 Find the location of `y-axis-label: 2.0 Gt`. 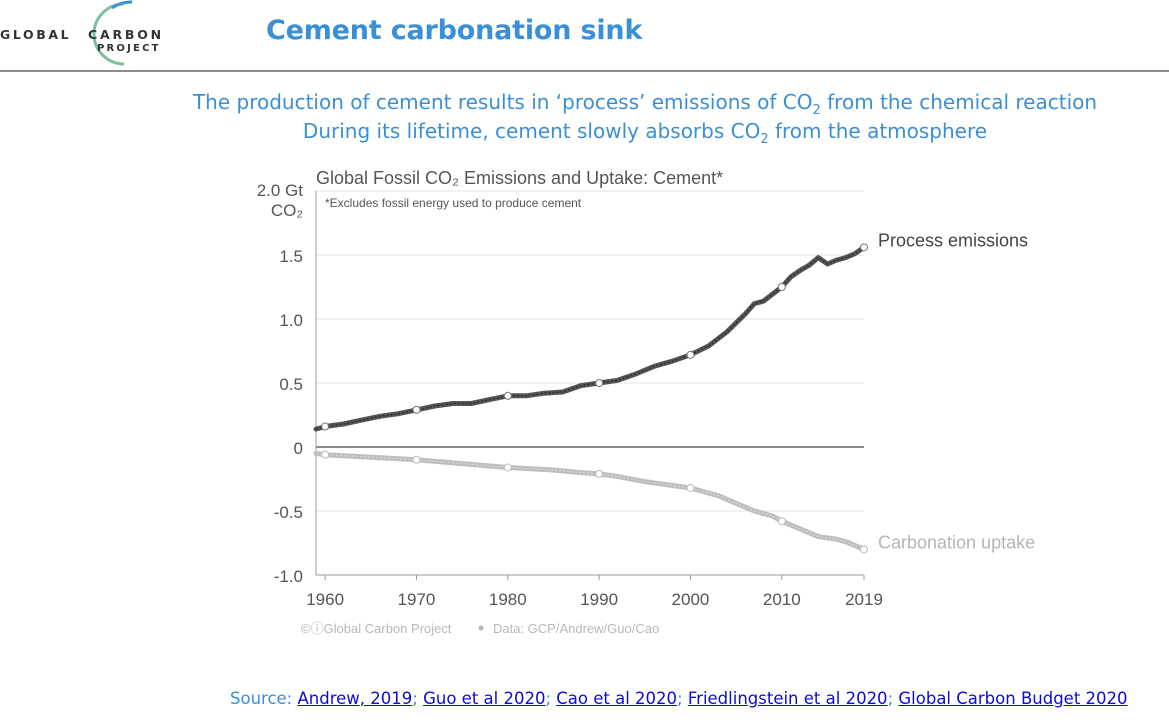

y-axis-label: 2.0 Gt is located at coordinates (280, 190).